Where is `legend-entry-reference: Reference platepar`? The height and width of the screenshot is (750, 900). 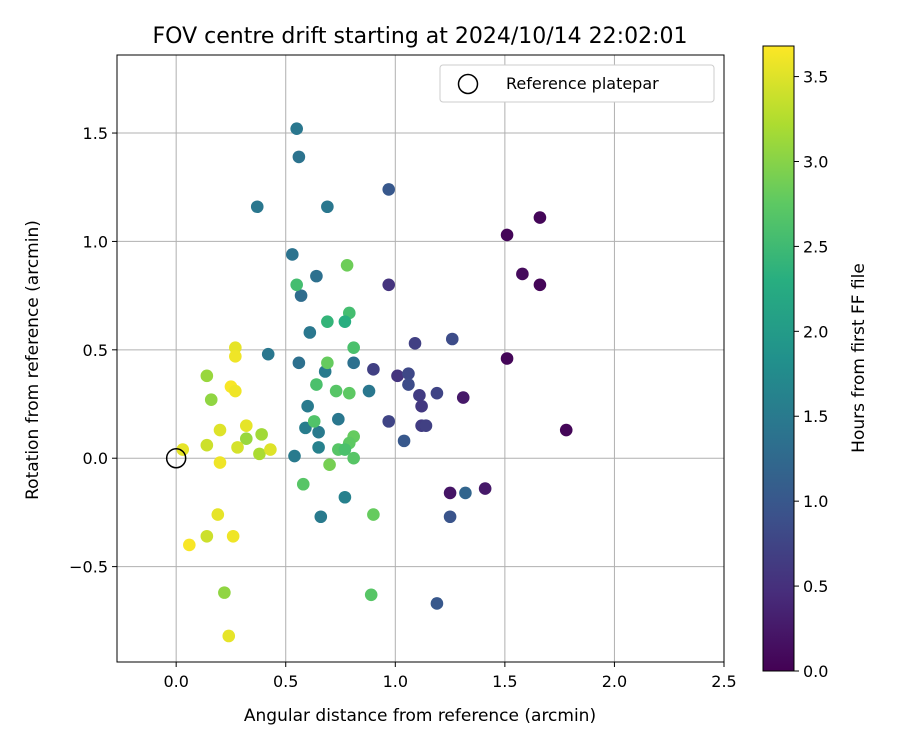
legend-entry-reference: Reference platepar is located at coordinates (582, 83).